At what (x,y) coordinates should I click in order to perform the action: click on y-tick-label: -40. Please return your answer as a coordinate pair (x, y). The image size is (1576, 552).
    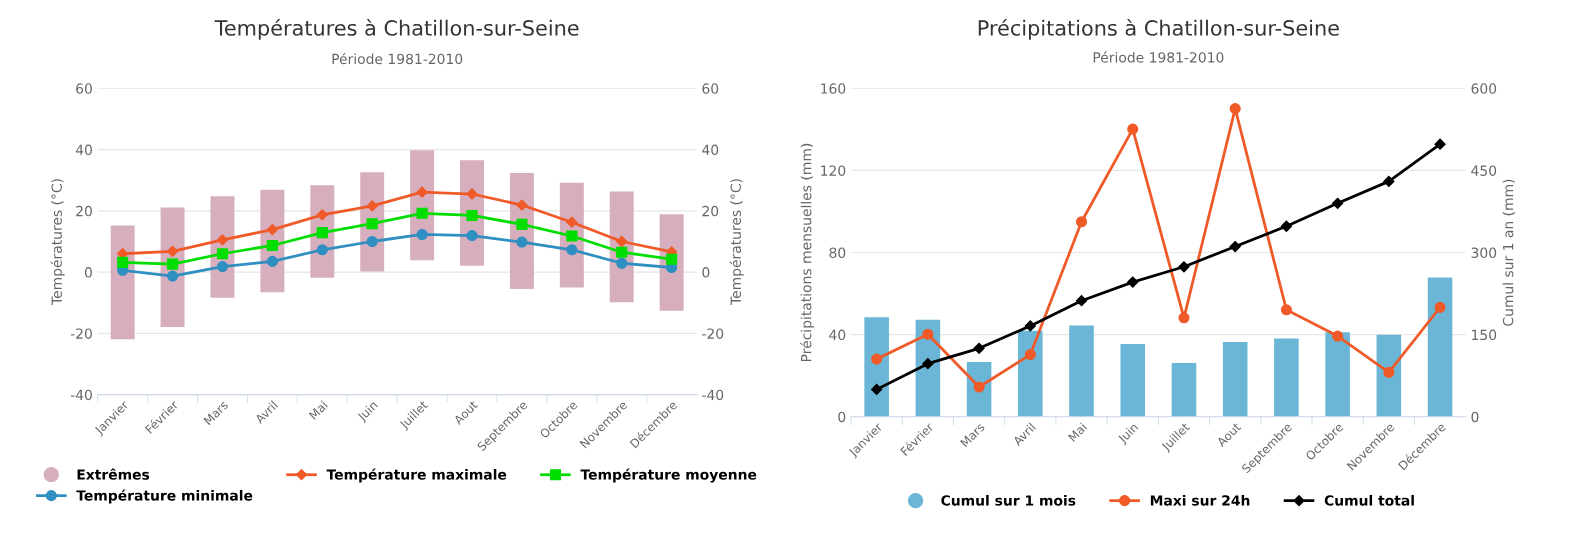
    Looking at the image, I should click on (81, 395).